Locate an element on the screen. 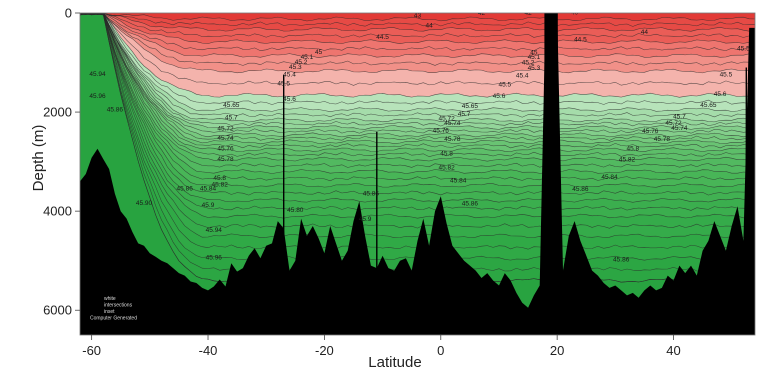 The width and height of the screenshot is (758, 372). corner-note-line: white is located at coordinates (110, 299).